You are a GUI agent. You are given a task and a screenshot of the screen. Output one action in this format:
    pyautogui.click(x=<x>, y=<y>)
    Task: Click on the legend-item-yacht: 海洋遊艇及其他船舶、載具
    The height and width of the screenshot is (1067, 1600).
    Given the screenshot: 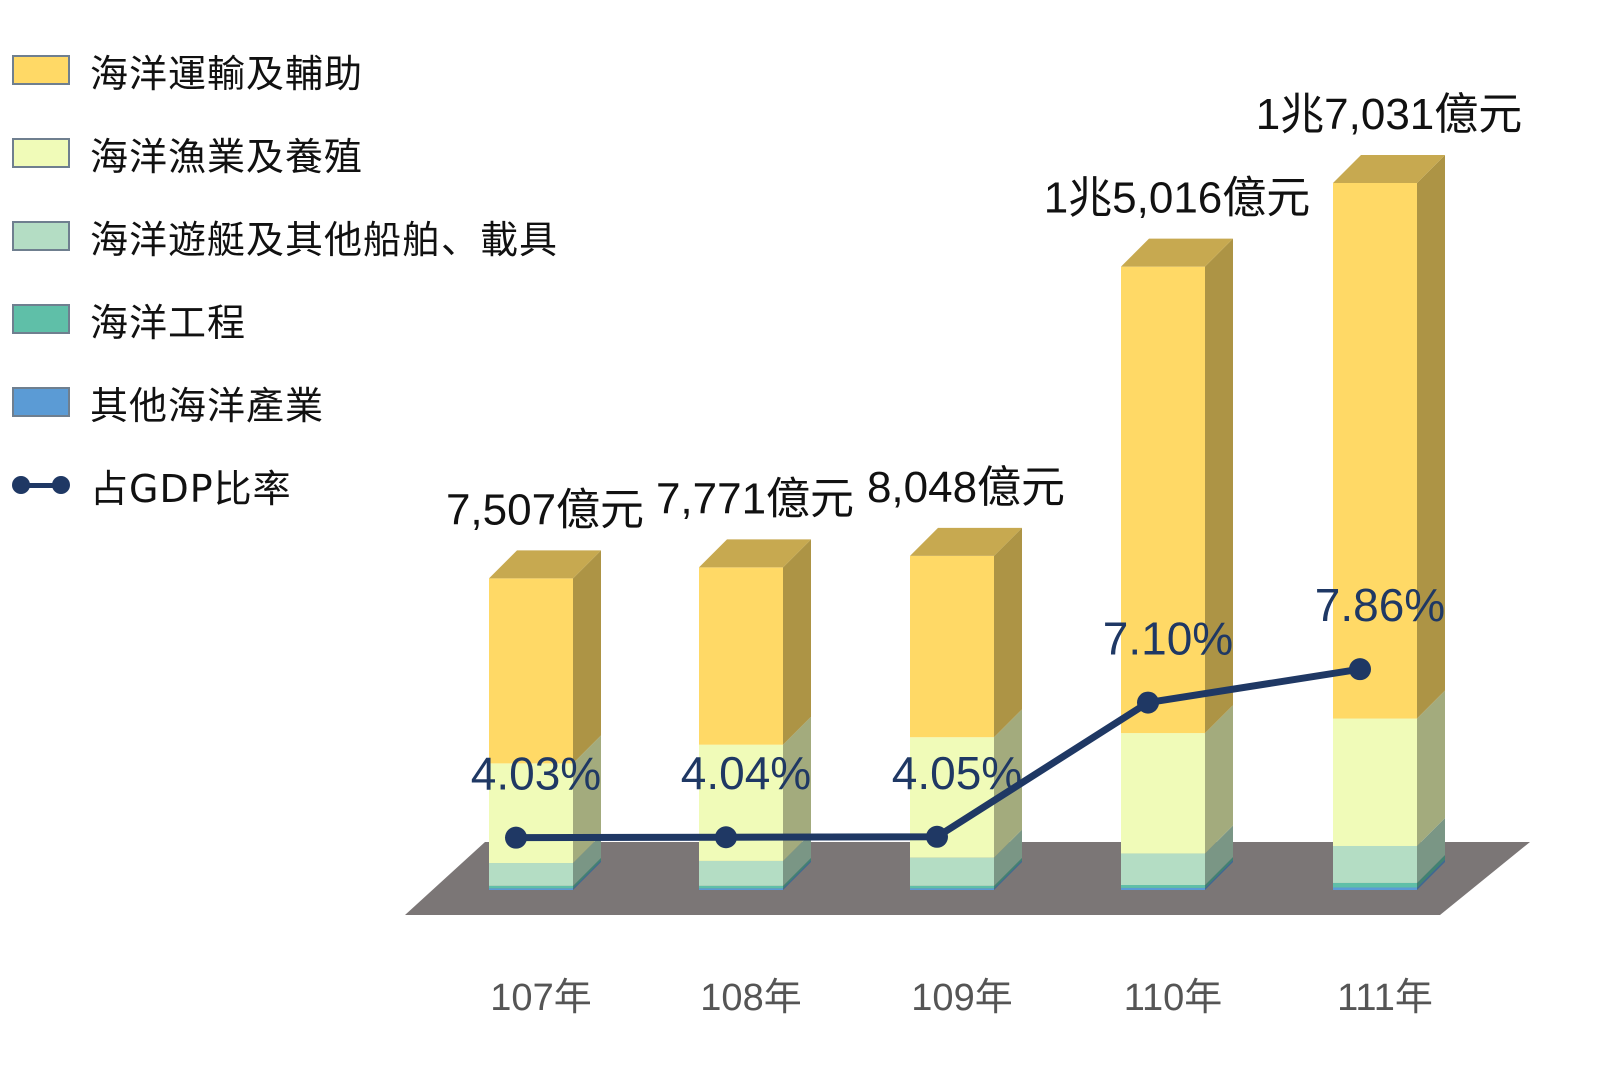 What is the action you would take?
    pyautogui.click(x=285, y=236)
    